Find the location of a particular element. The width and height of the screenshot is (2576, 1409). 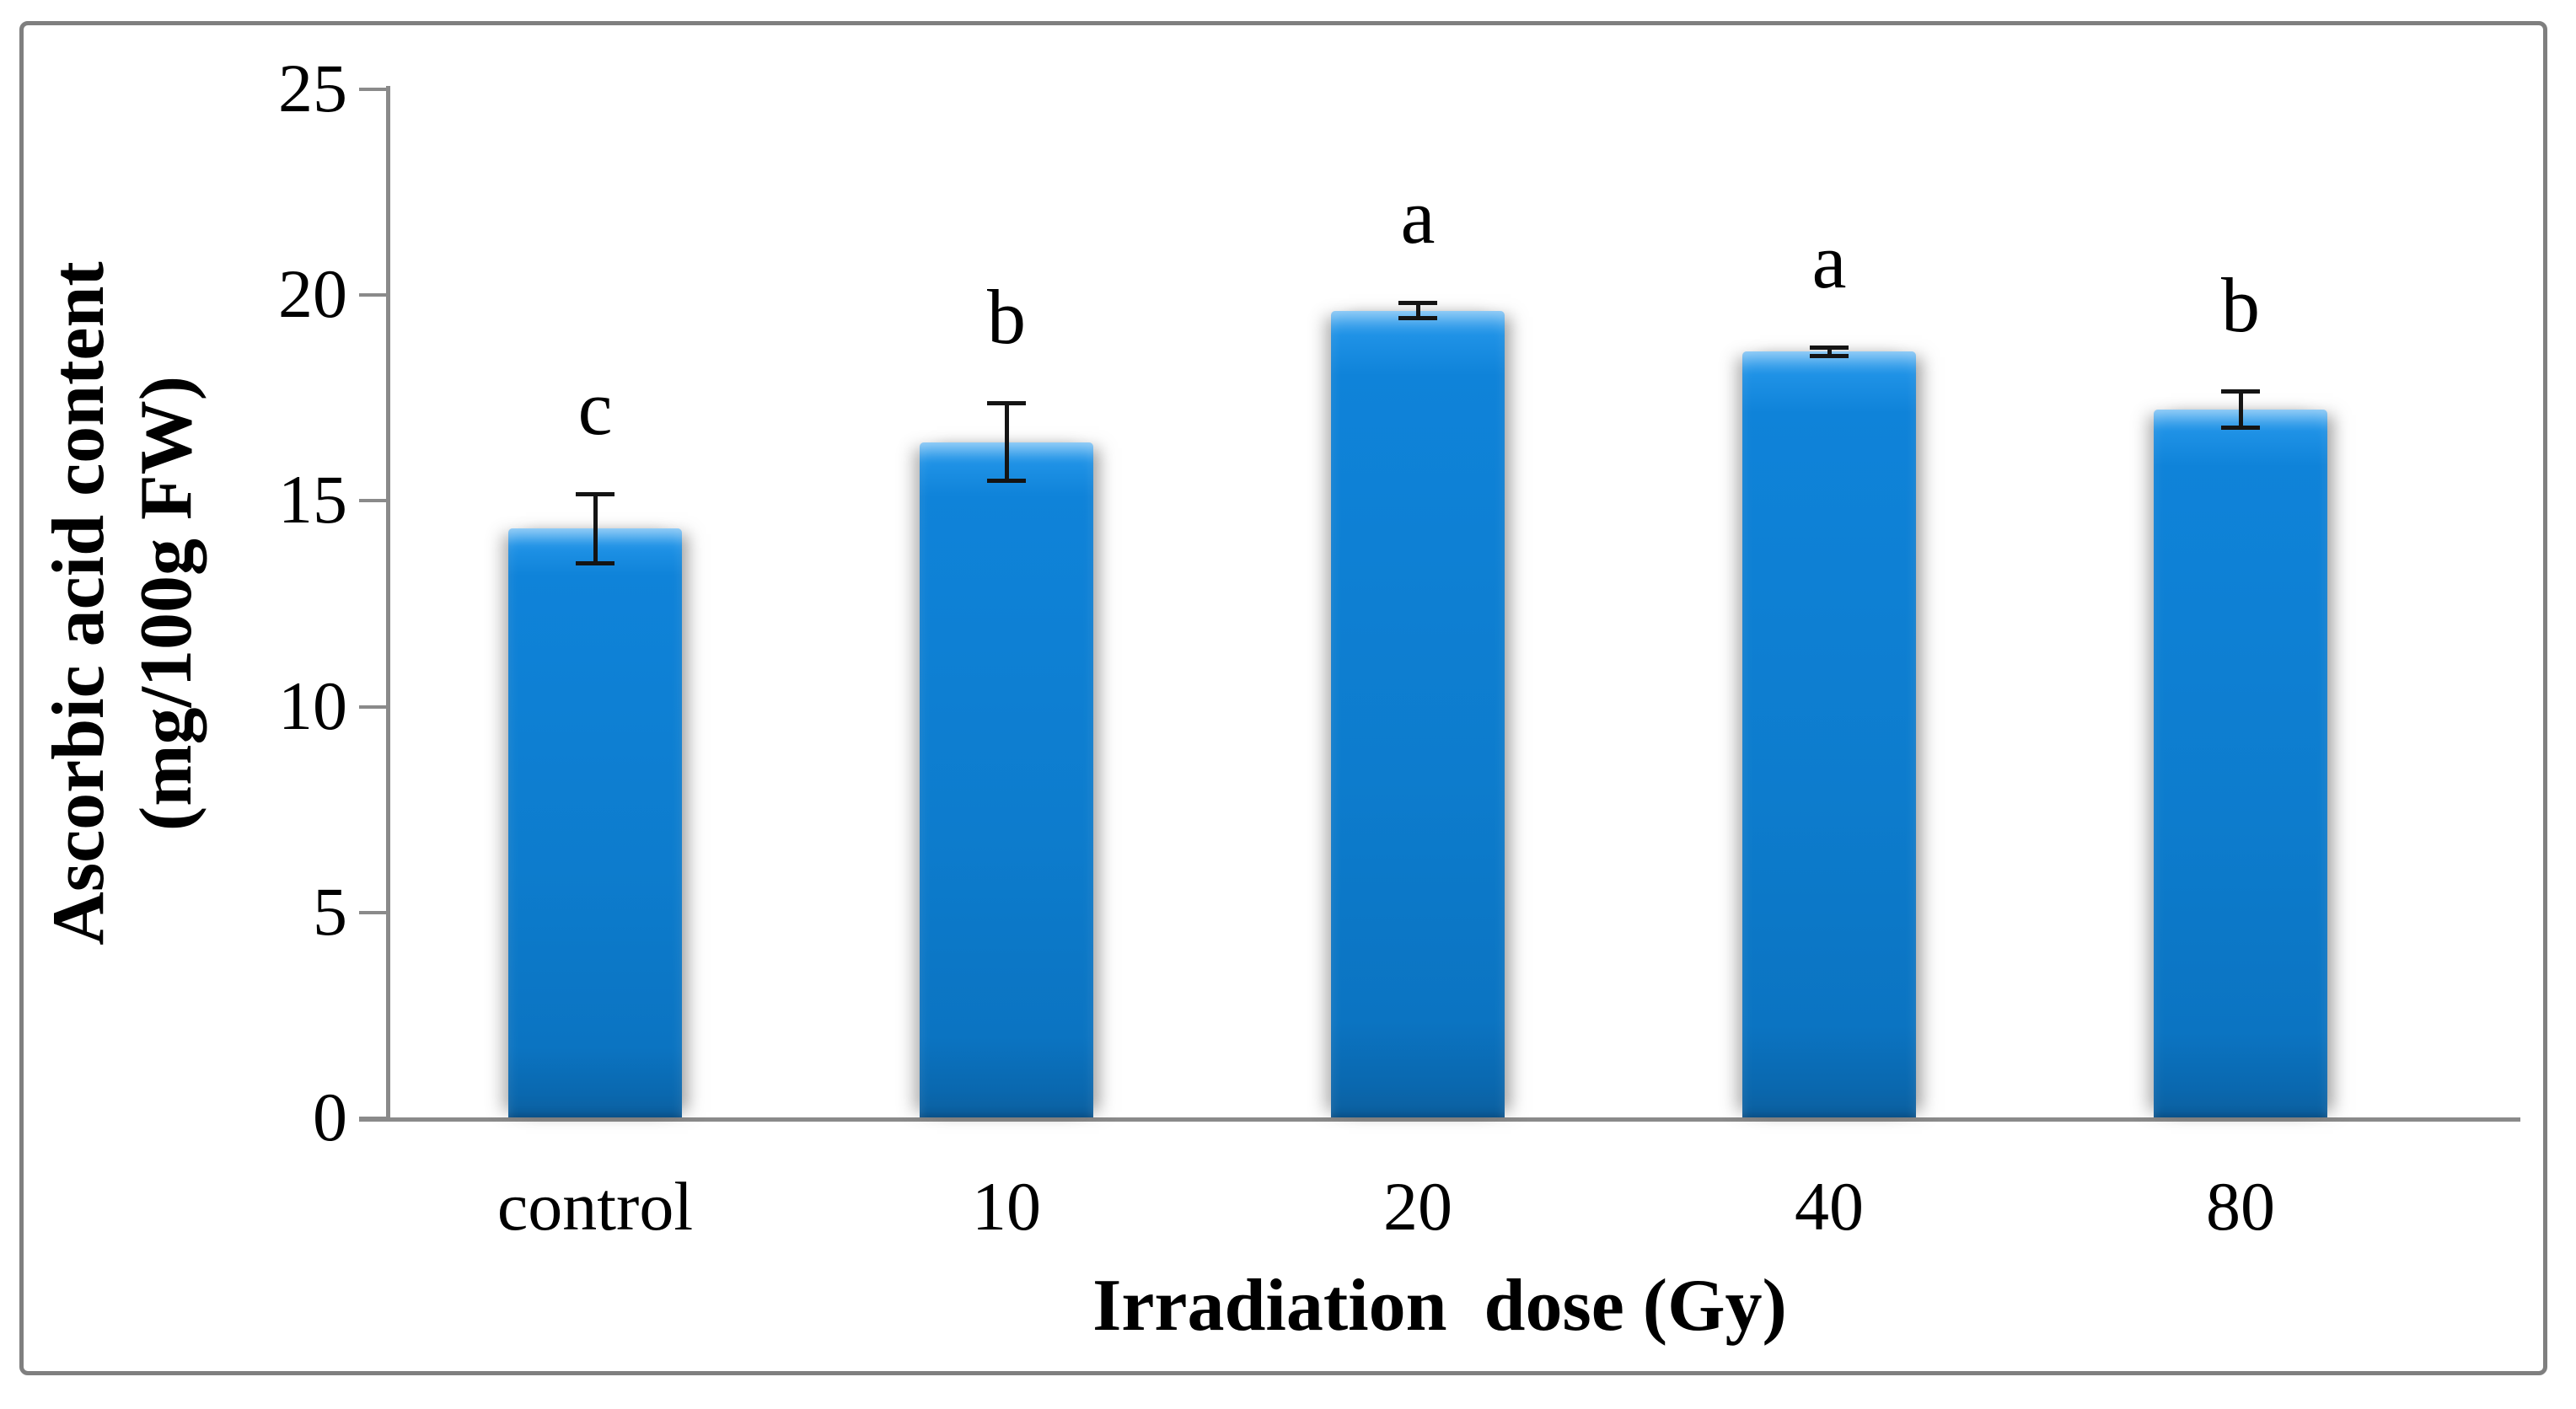

y-axis-line is located at coordinates (388, 604).